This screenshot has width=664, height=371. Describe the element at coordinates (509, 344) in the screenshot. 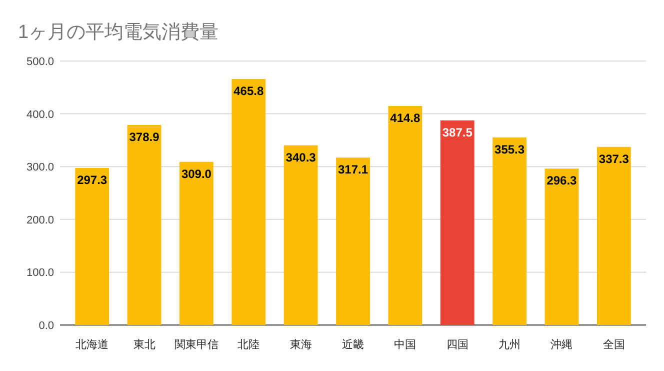

I see `x-tick-label: 九州` at that location.